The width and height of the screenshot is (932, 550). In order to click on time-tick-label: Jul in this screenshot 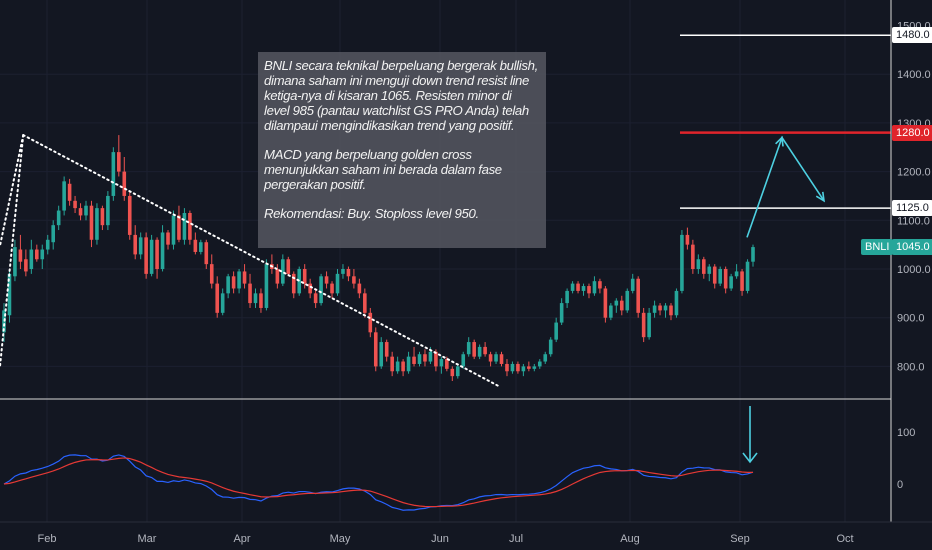, I will do `click(516, 539)`.